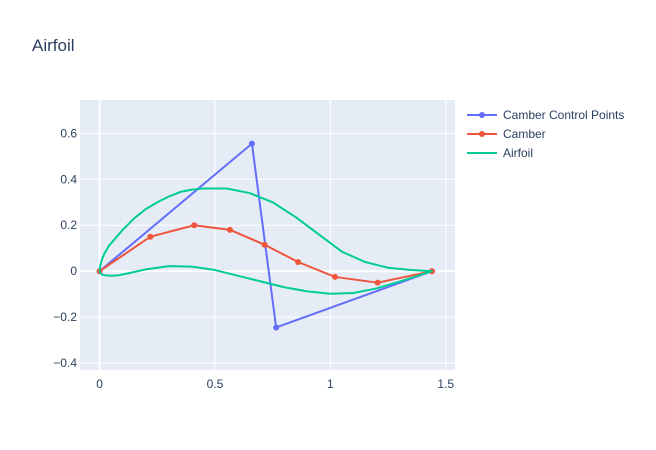 The image size is (656, 450). I want to click on y-tick-label: −0.4, so click(65, 363).